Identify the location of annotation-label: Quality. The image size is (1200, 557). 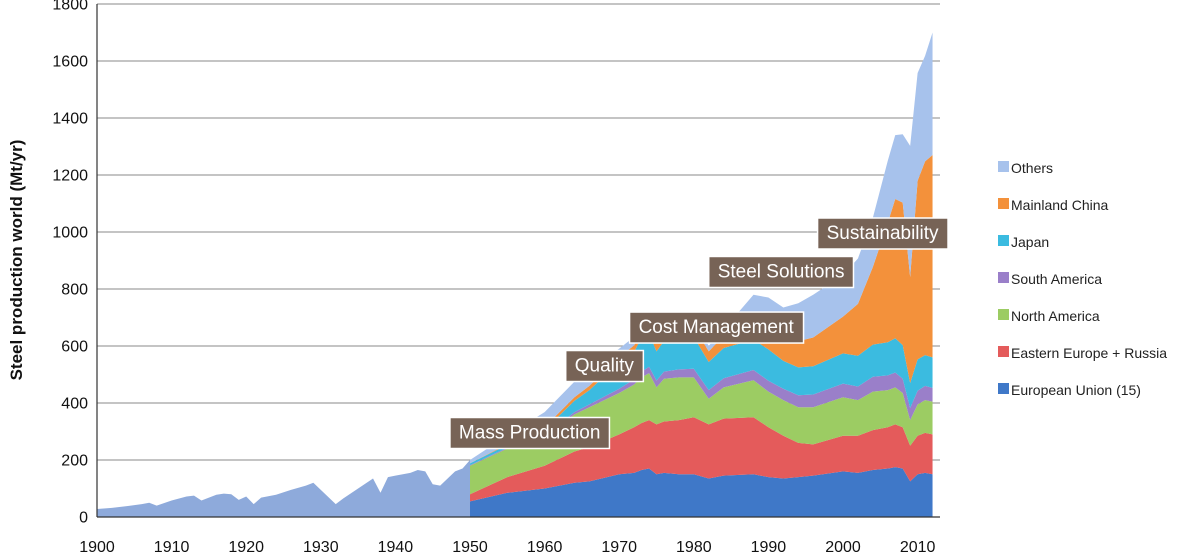
(605, 366).